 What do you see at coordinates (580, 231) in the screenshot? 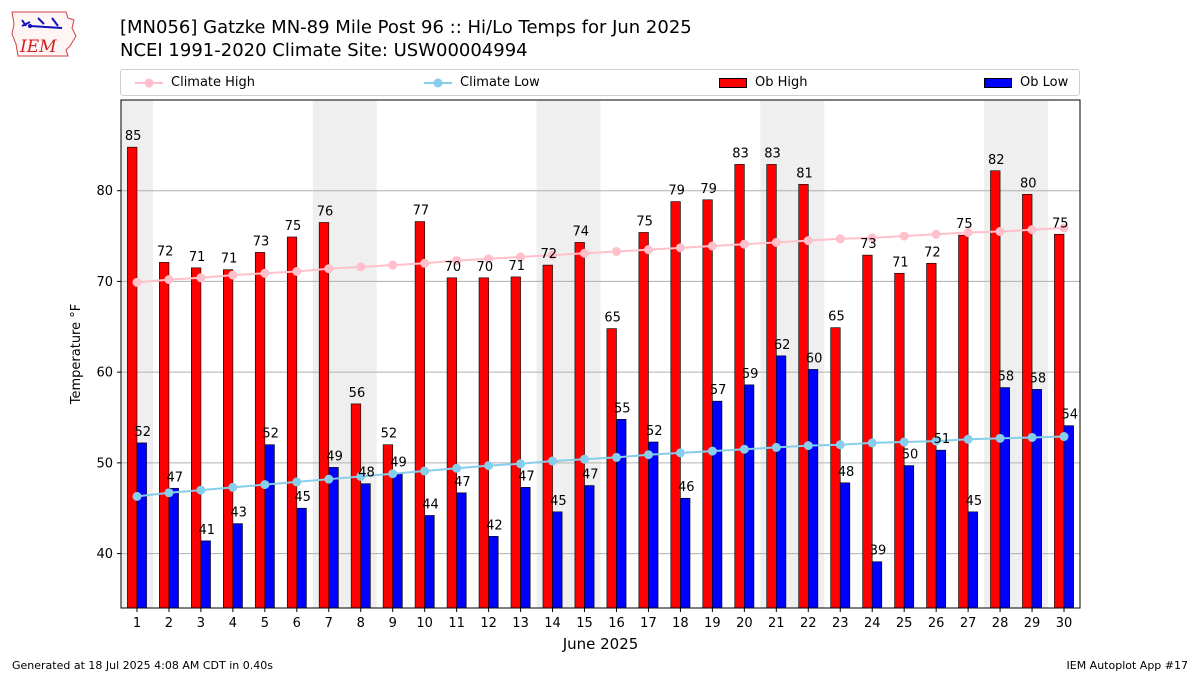
I see `ob-high-label: 74` at bounding box center [580, 231].